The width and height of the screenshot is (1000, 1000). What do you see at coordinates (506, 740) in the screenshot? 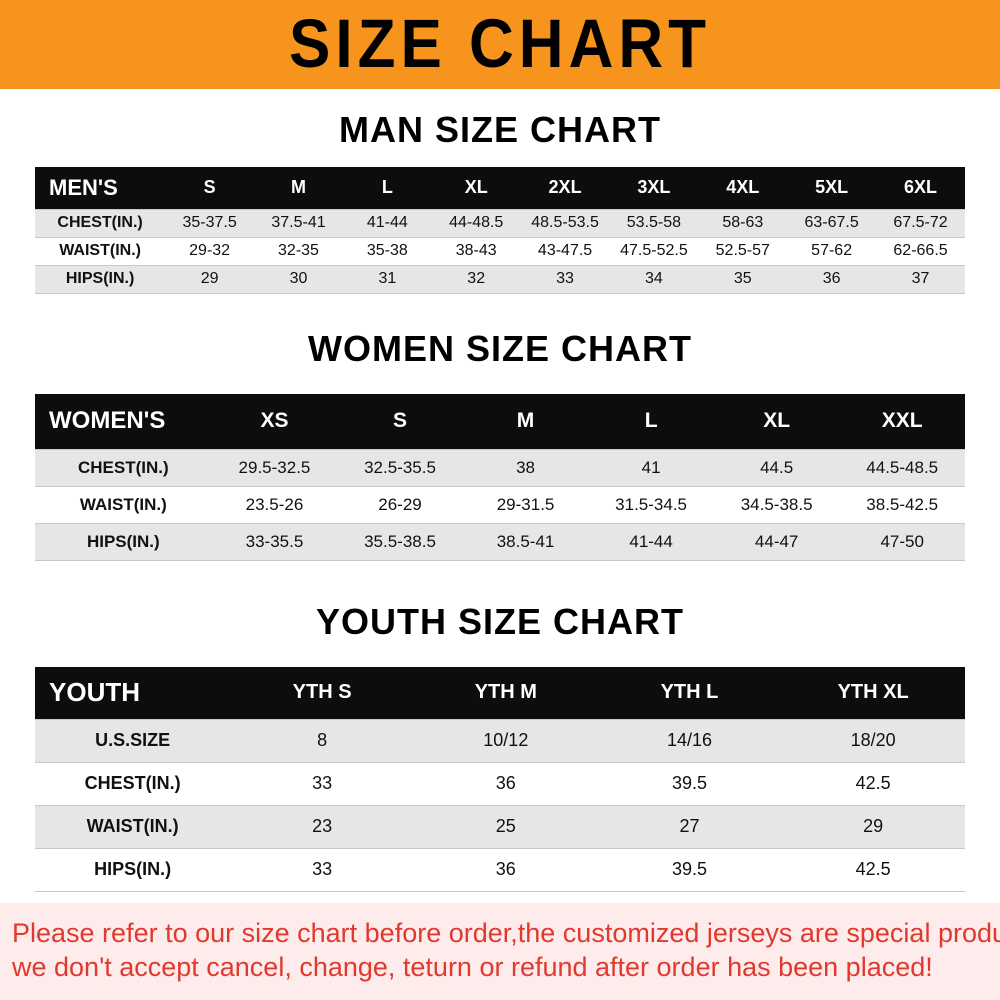
I see `size-value: 10/12` at bounding box center [506, 740].